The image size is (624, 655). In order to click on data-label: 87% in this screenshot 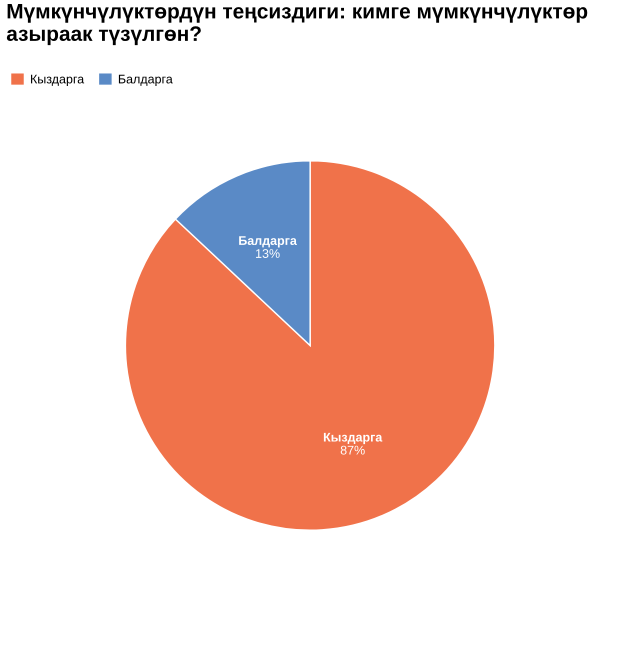, I will do `click(352, 450)`.